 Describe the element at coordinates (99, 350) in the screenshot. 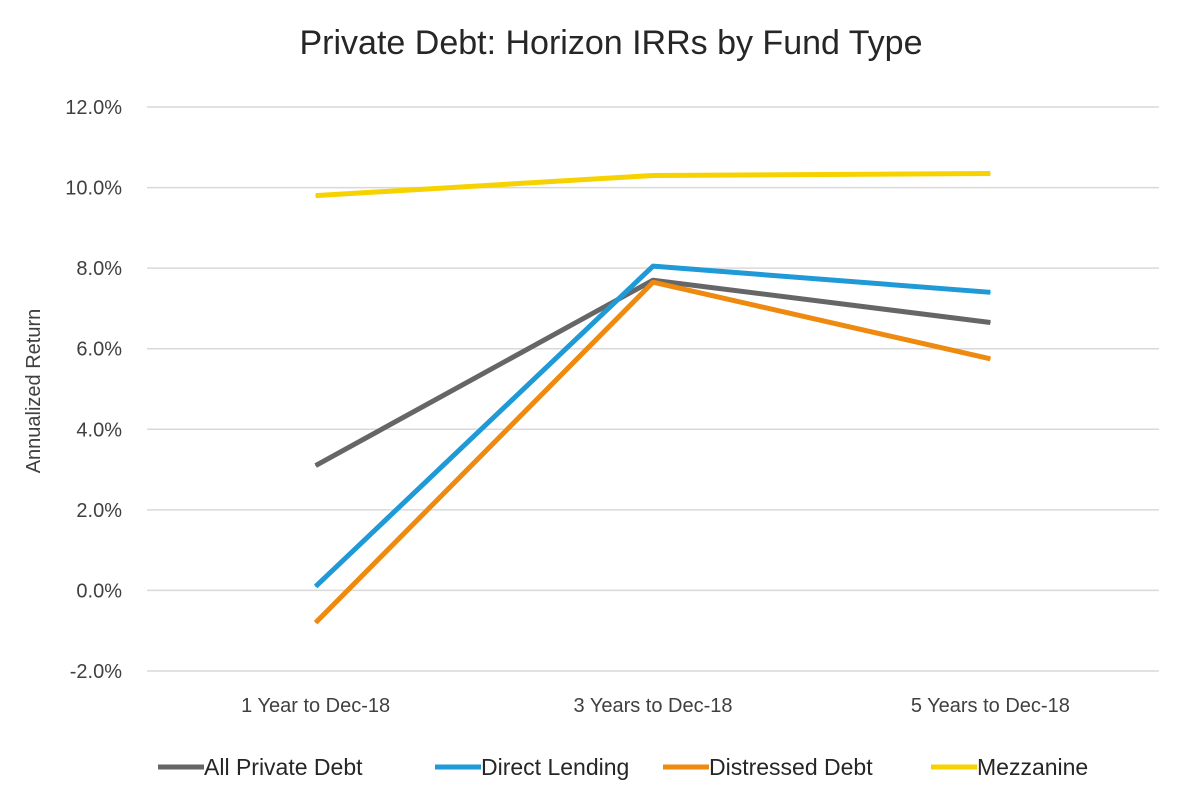

I see `y-tick-label: 6.0%` at that location.